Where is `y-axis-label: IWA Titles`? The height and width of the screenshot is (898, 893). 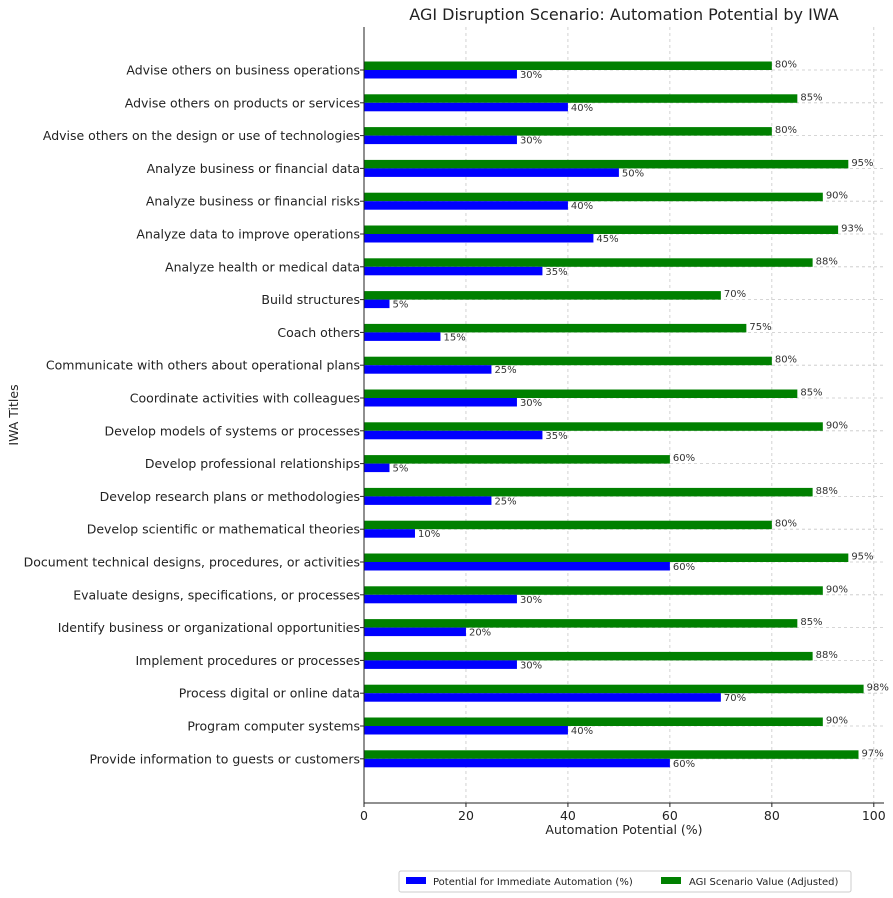
y-axis-label: IWA Titles is located at coordinates (13, 414).